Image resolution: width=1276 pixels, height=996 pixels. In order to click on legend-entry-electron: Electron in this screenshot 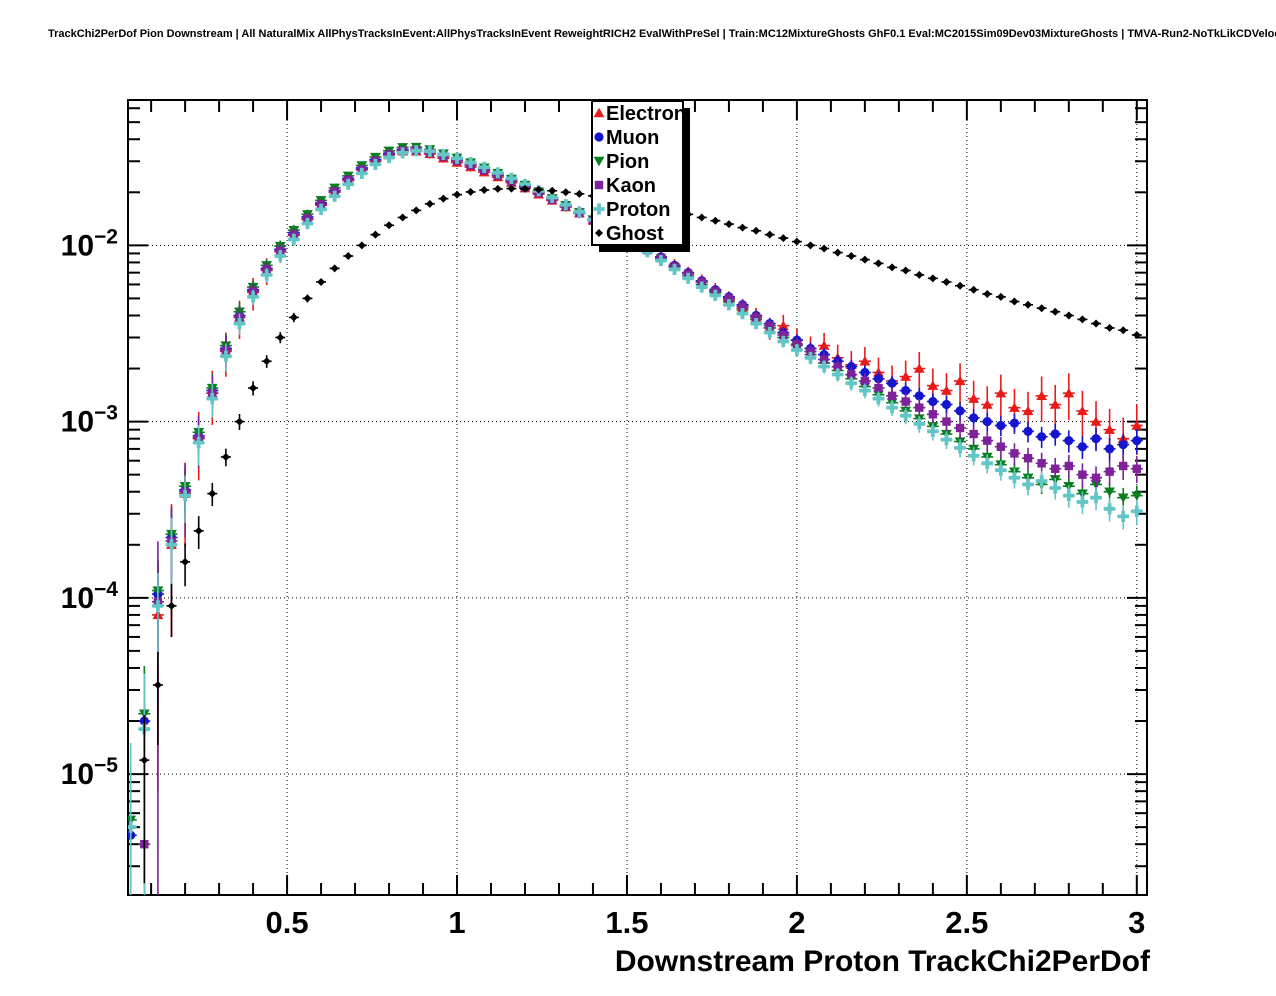, I will do `click(639, 114)`.